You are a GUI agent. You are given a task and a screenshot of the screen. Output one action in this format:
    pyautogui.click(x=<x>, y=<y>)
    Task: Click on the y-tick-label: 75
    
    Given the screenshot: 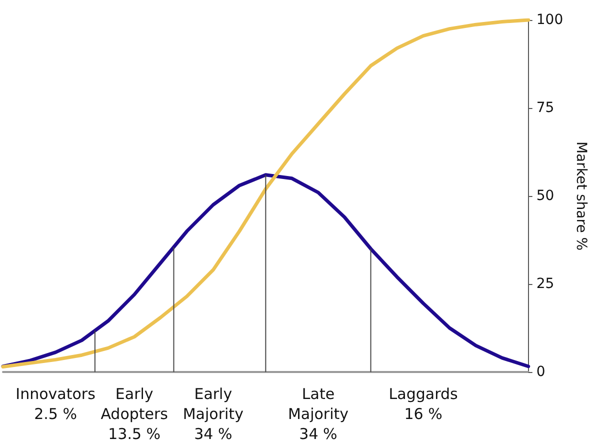 What is the action you would take?
    pyautogui.click(x=545, y=108)
    